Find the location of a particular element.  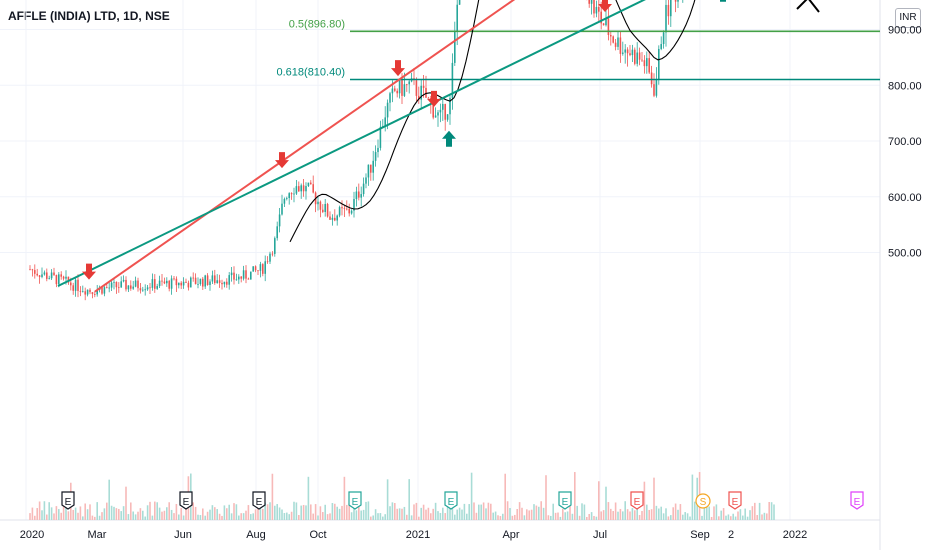

earnings-marker-shape is located at coordinates (735, 500).